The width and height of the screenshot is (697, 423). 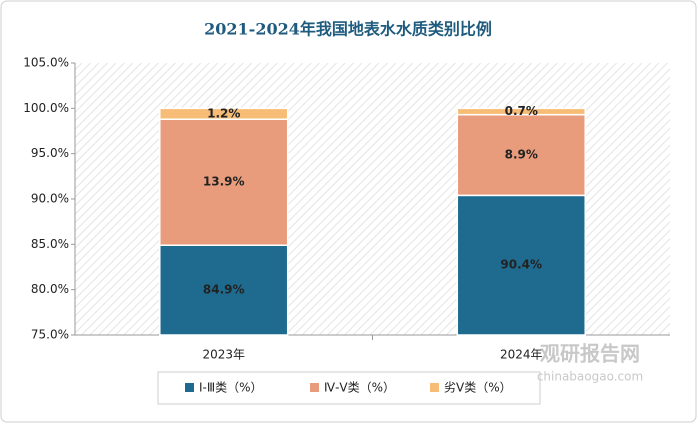 I want to click on chart-title: 2021-2024年我国地表水水质类别比例, so click(x=348, y=29).